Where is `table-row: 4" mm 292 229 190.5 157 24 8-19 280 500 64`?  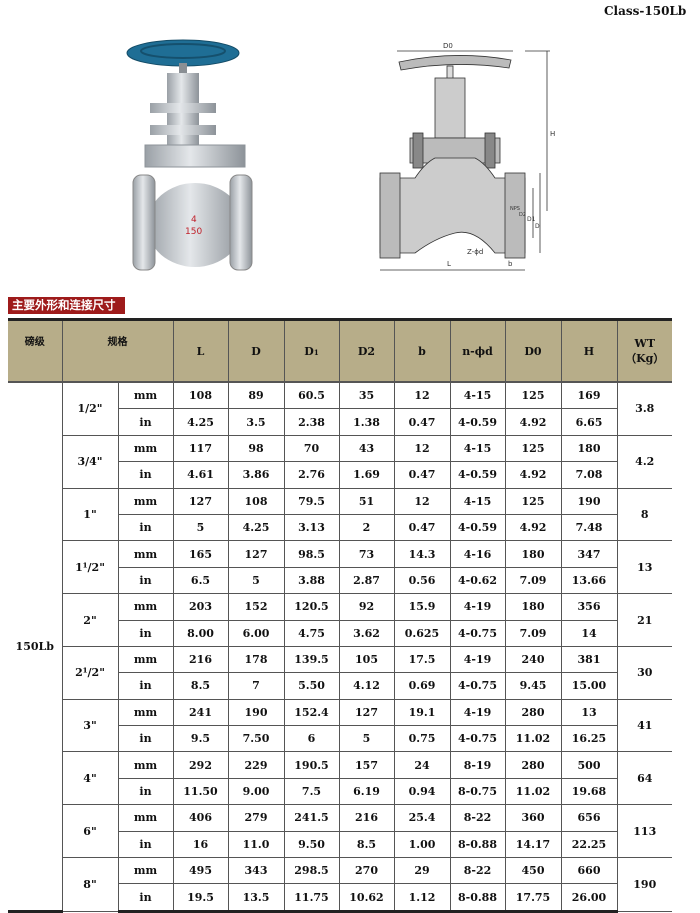
table-row: 4" mm 292 229 190.5 157 24 8-19 280 500 64 is located at coordinates (340, 778).